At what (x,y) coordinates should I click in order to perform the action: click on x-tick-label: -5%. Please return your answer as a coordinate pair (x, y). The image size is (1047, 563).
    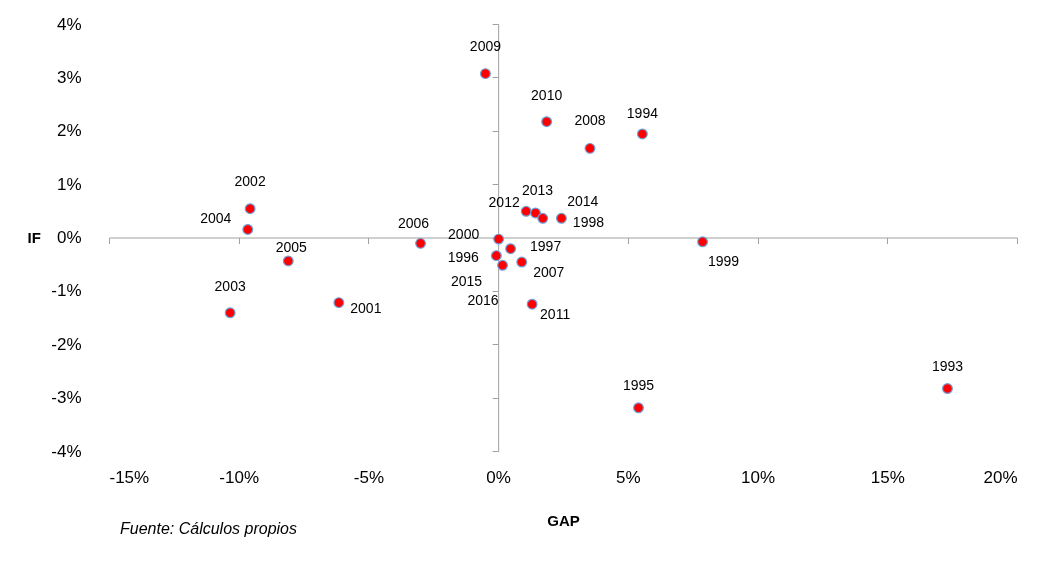
    Looking at the image, I should click on (369, 477).